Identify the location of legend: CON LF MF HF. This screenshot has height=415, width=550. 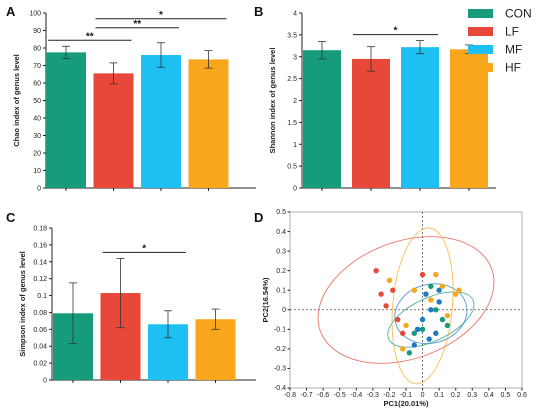
(500, 41).